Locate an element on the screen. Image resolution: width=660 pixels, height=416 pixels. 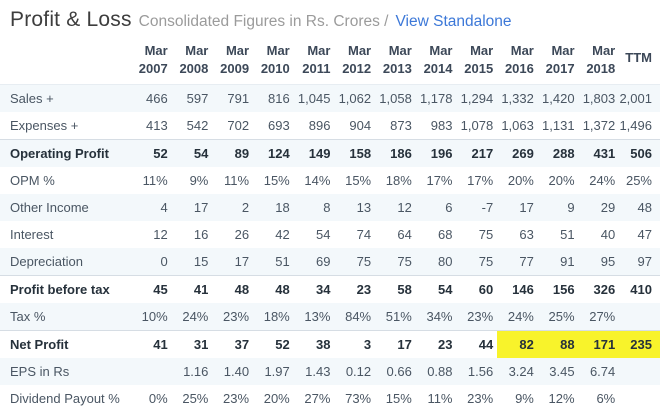
cell: 896 is located at coordinates (319, 126).